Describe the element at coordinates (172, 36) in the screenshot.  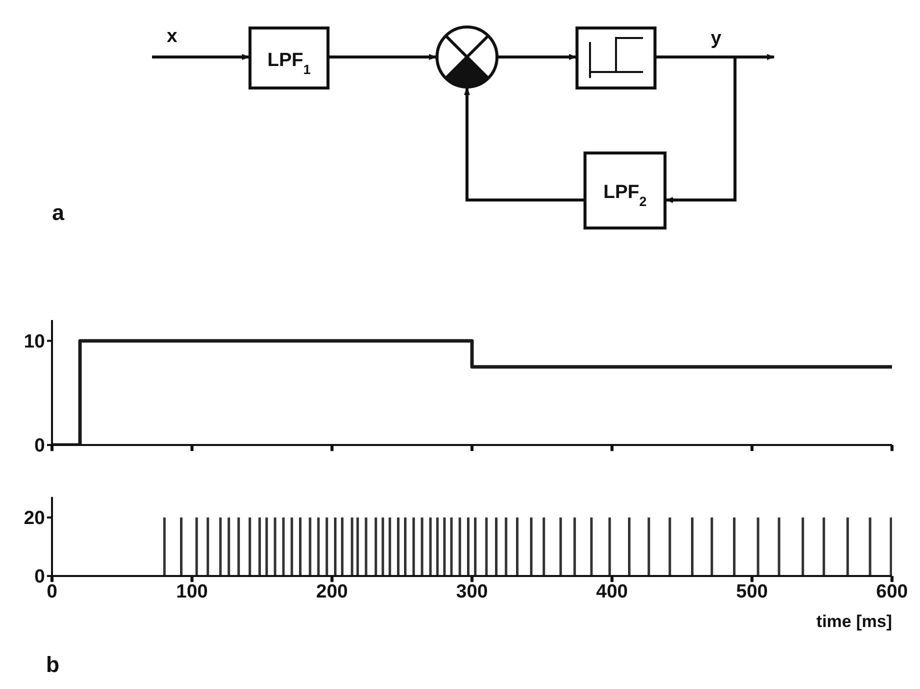
I see `text: x` at that location.